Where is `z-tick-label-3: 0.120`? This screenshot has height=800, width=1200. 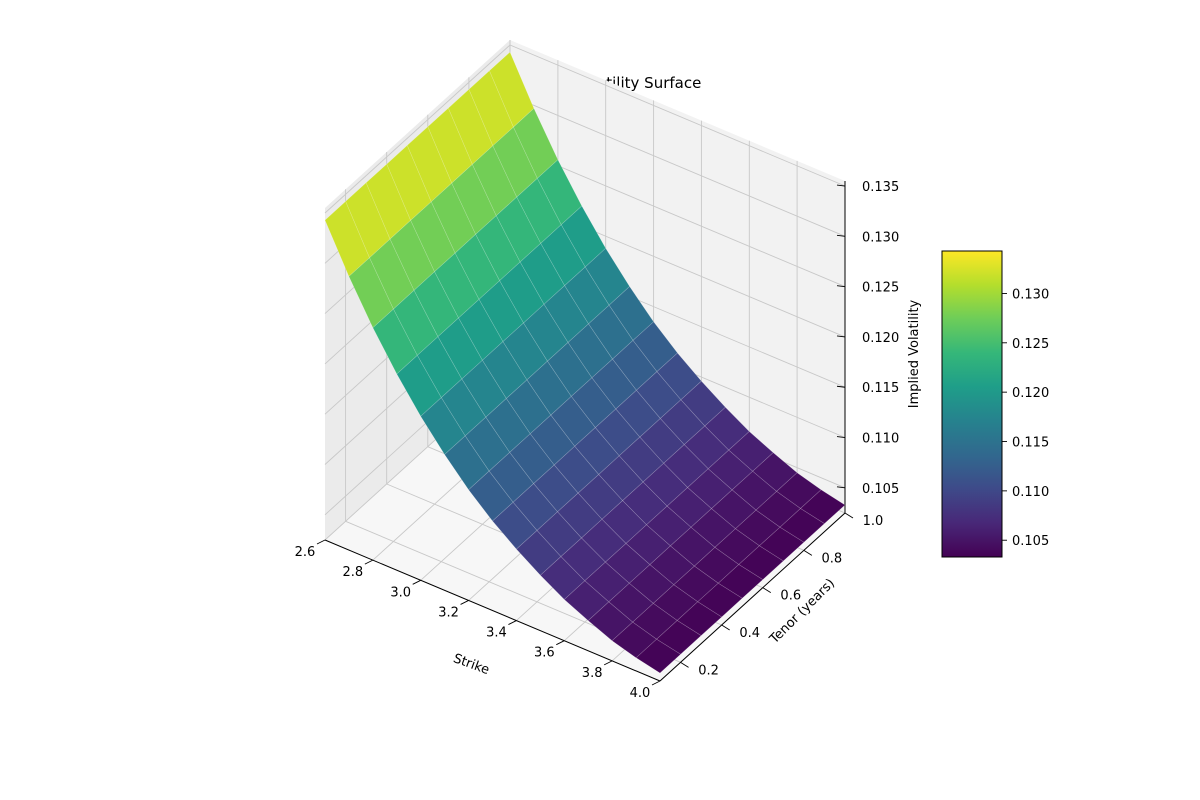 z-tick-label-3: 0.120 is located at coordinates (880, 338).